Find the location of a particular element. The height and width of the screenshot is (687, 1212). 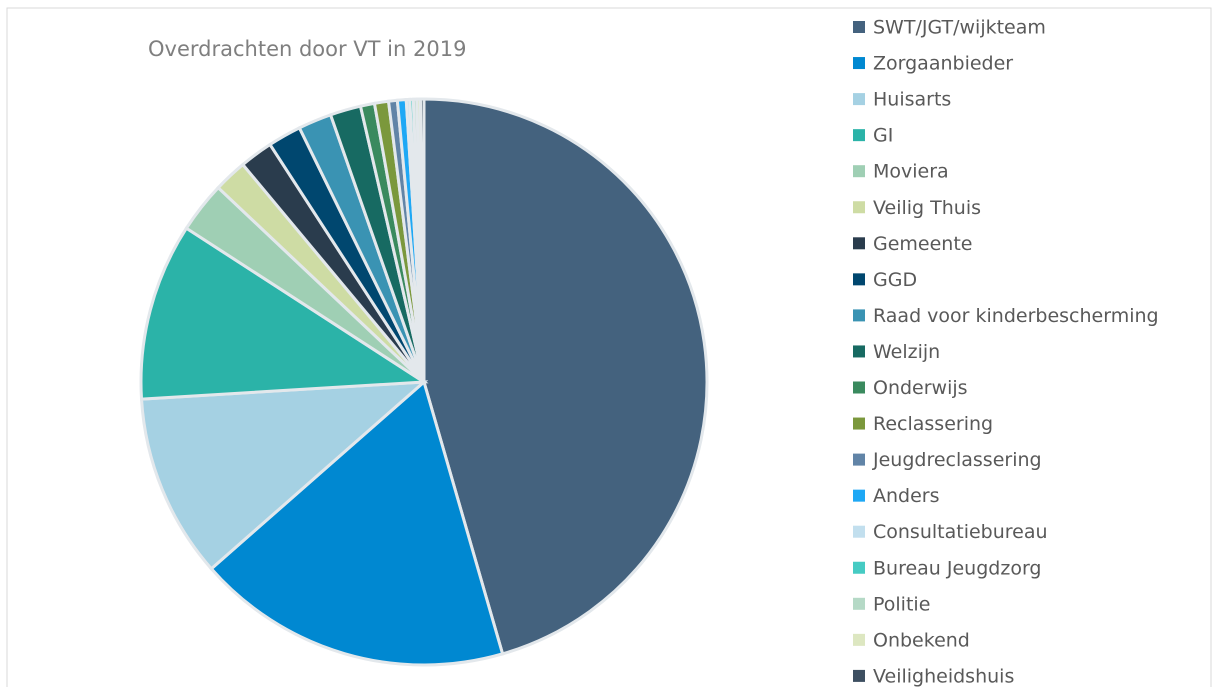

legend-label: Reclassering is located at coordinates (933, 424).